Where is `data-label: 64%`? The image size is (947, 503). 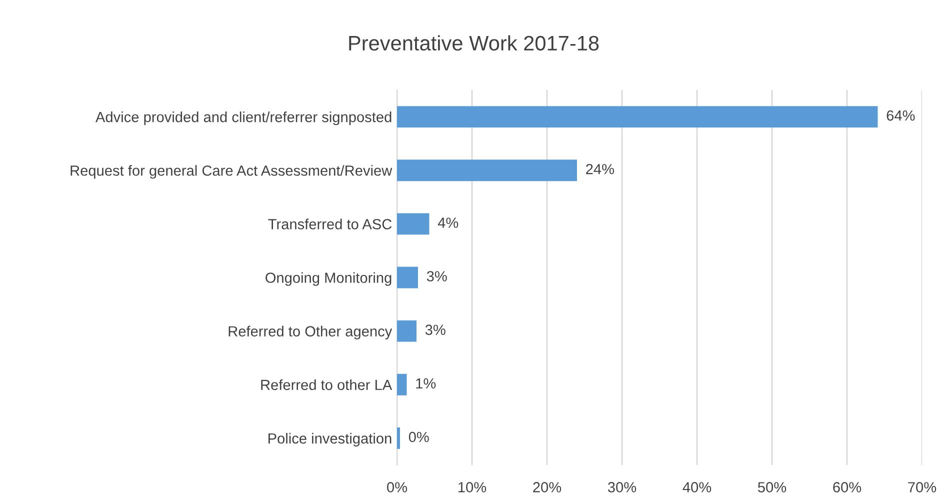
data-label: 64% is located at coordinates (900, 115).